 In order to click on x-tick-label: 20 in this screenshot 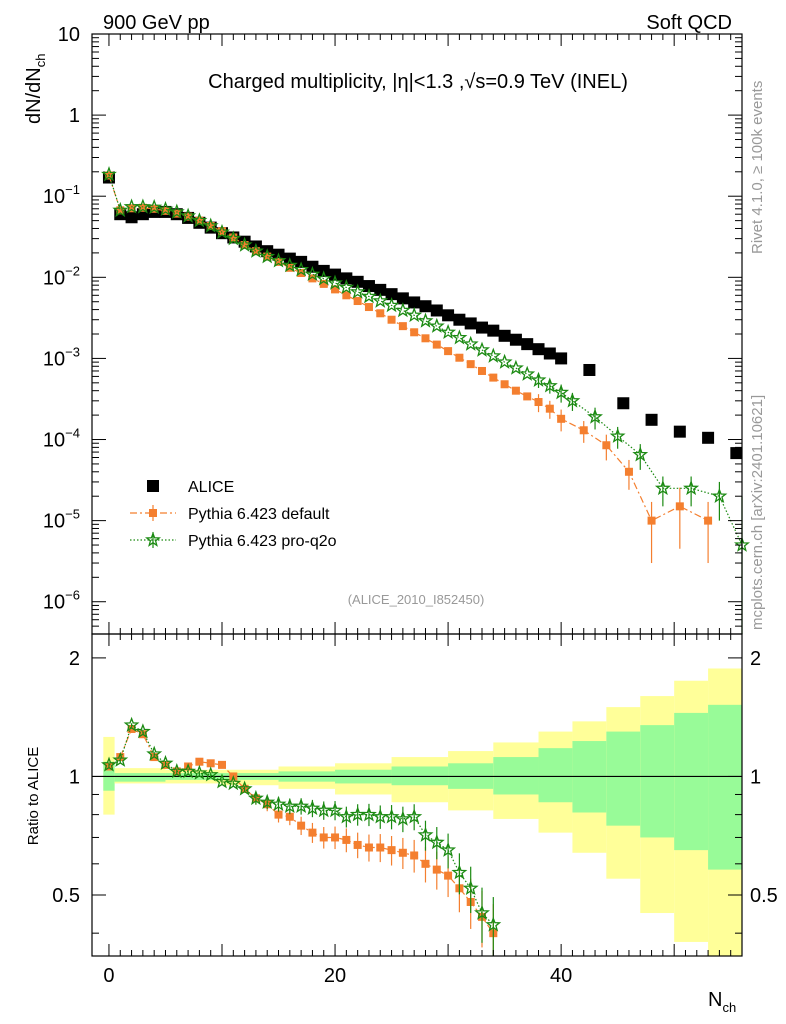, I will do `click(335, 976)`.